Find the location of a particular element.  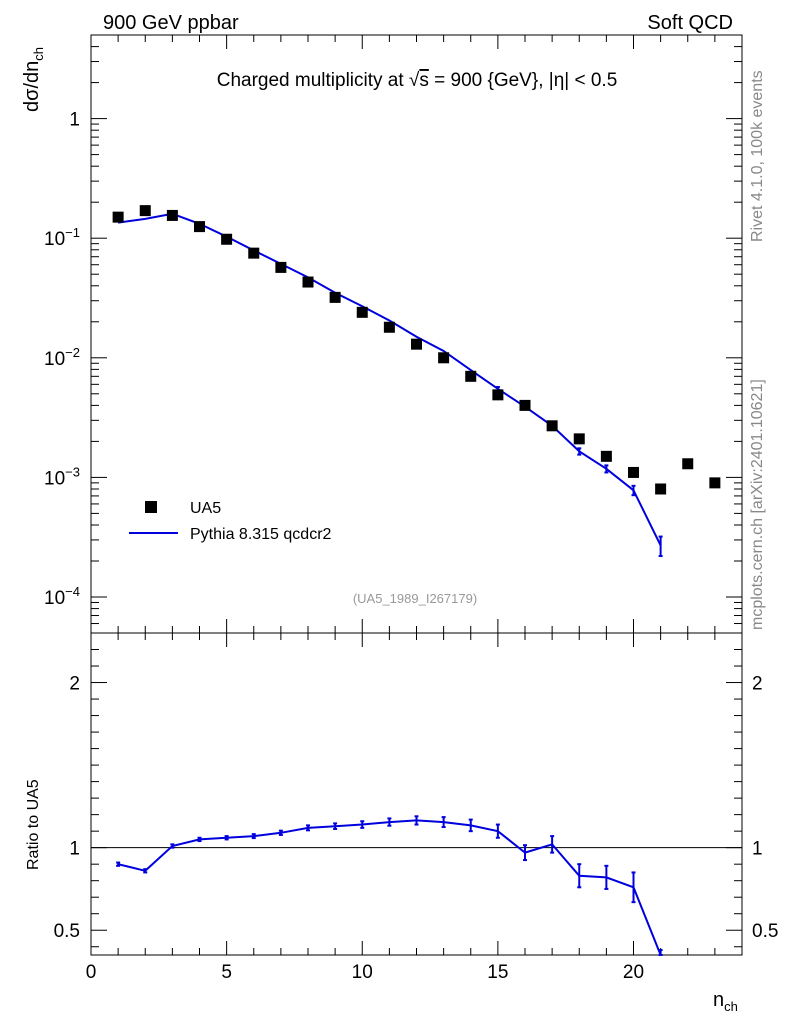

title-sqrt: √ is located at coordinates (414, 80).